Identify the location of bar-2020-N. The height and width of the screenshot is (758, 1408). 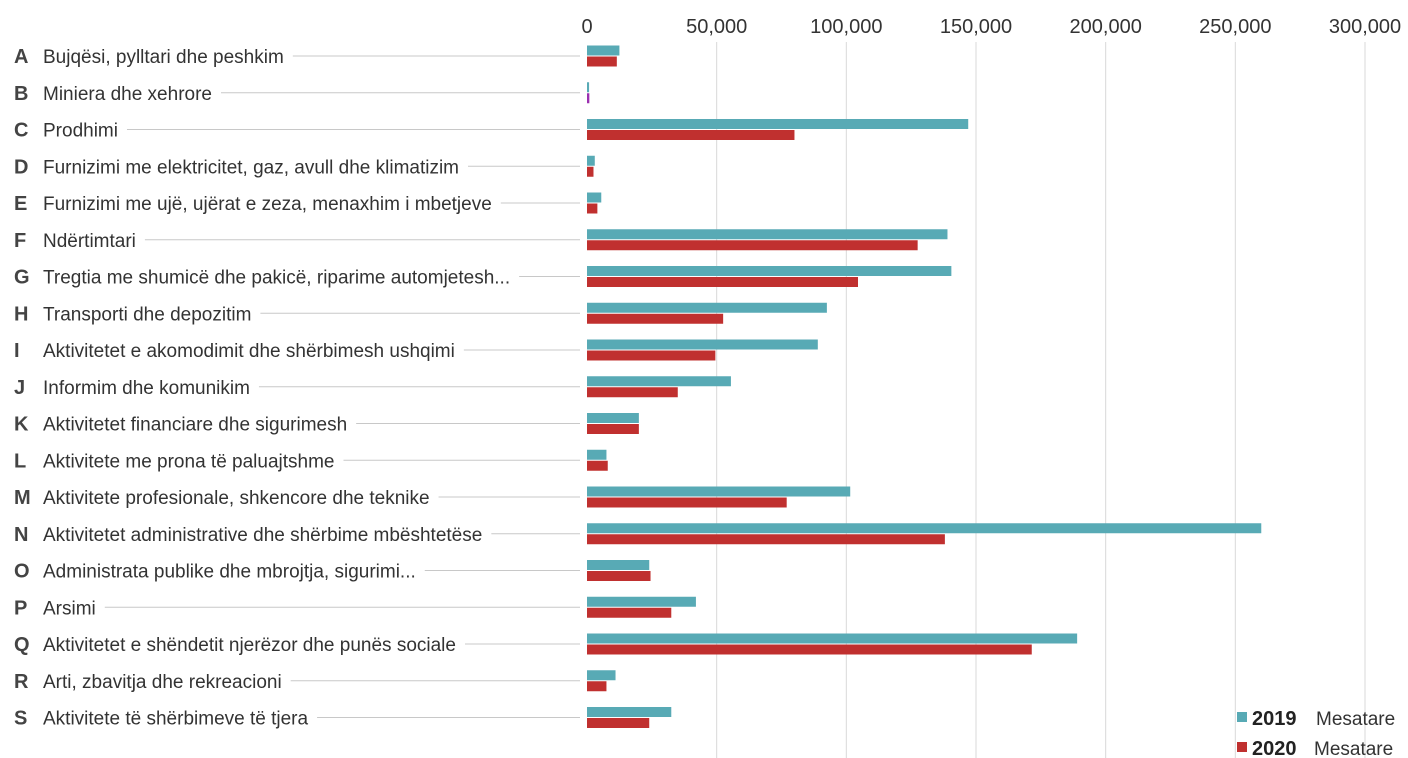
(766, 539).